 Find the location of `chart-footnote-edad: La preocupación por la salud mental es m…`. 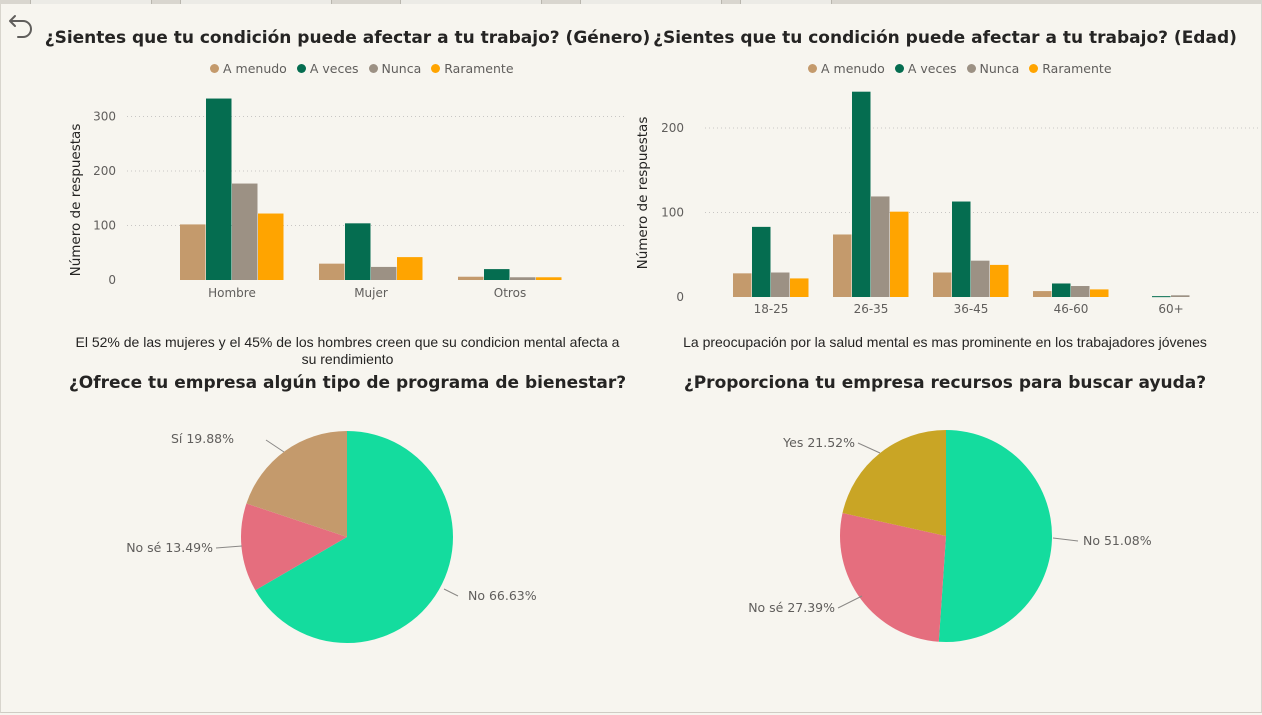

chart-footnote-edad: La preocupación por la salud mental es m… is located at coordinates (945, 342).